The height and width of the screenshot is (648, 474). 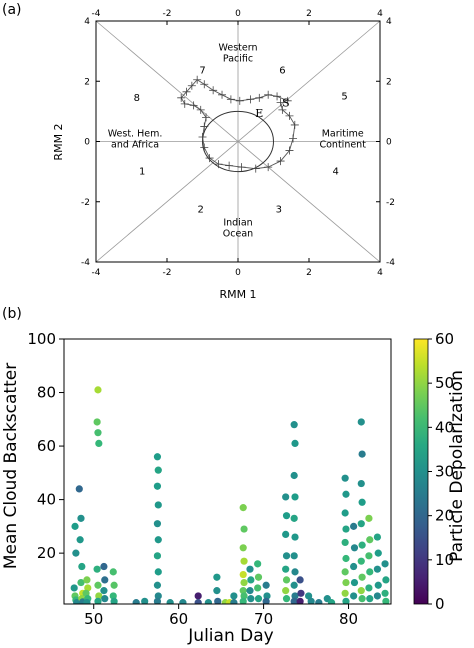 I want to click on region-label: Maritime, so click(x=343, y=133).